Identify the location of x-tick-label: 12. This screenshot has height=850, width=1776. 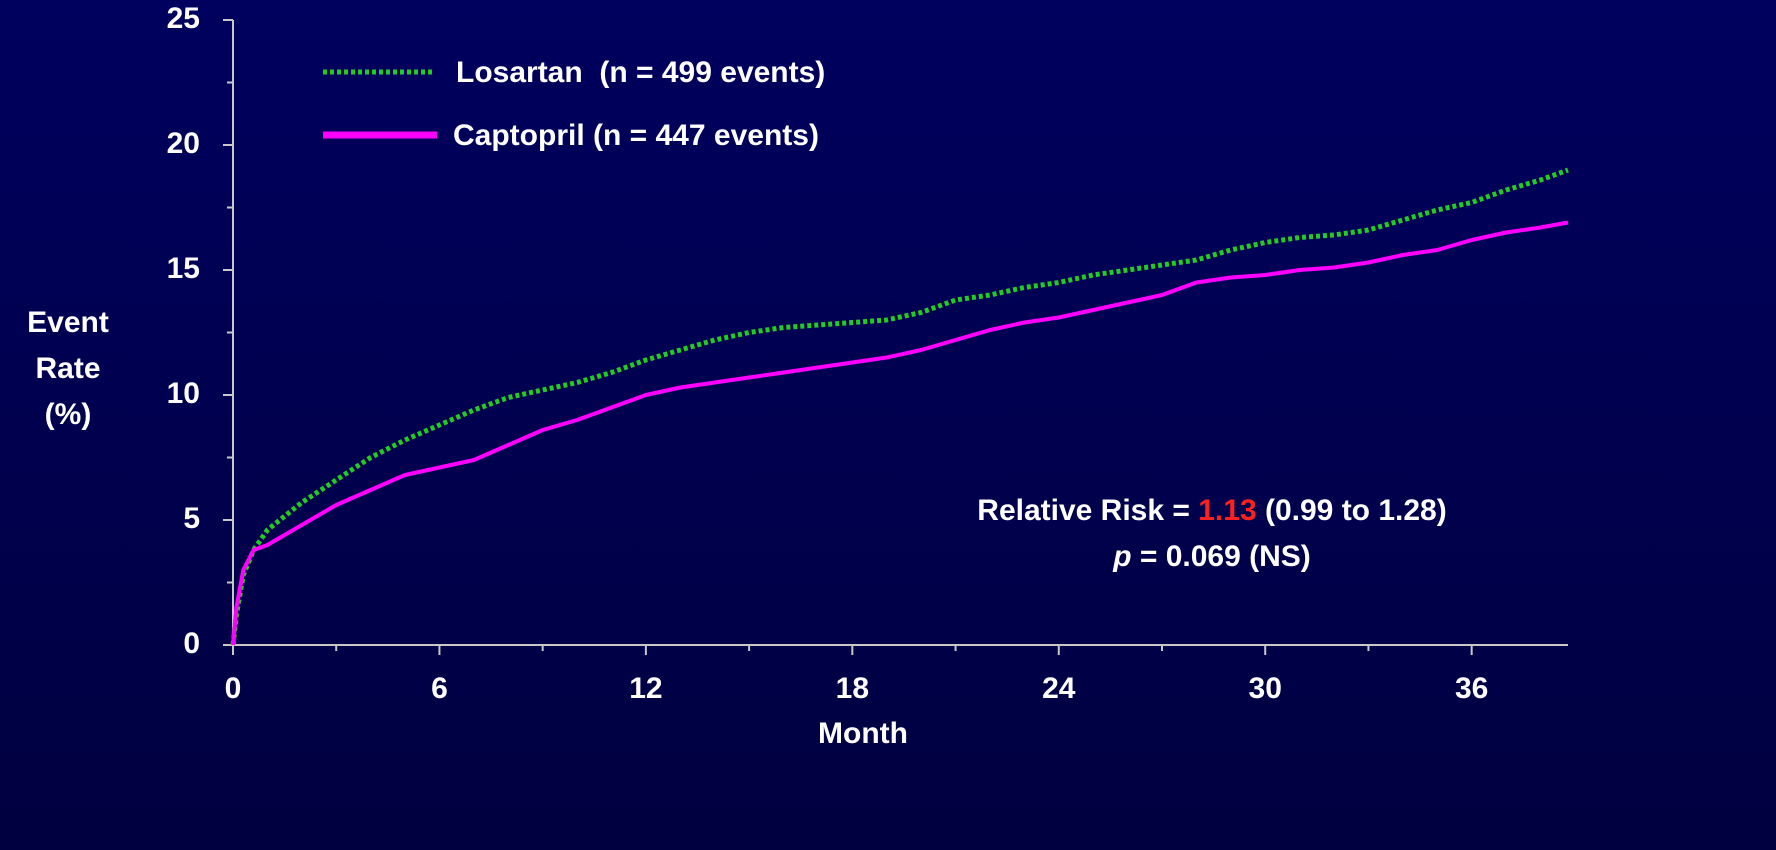
(645, 688).